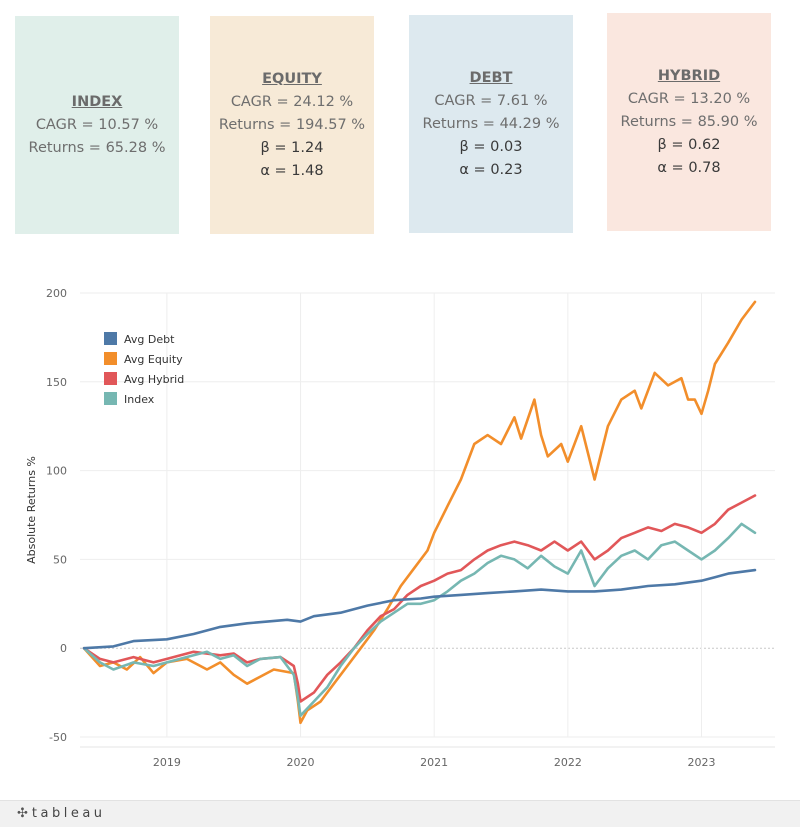 The width and height of the screenshot is (800, 827). I want to click on debt-returns: Returns = 44.29 %, so click(491, 123).